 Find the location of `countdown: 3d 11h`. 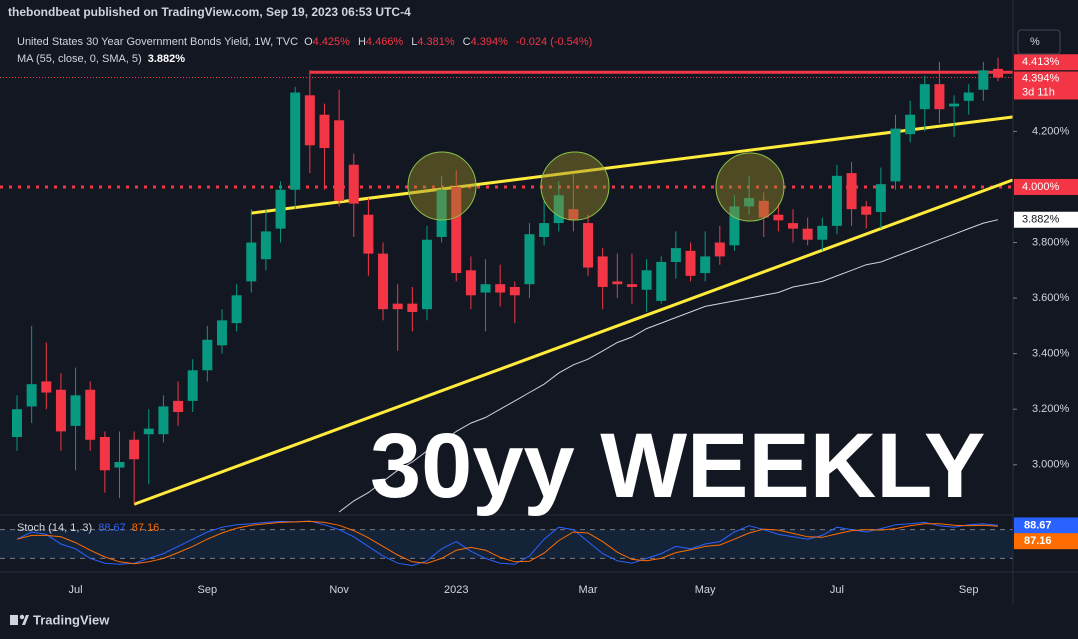

countdown: 3d 11h is located at coordinates (1038, 92).